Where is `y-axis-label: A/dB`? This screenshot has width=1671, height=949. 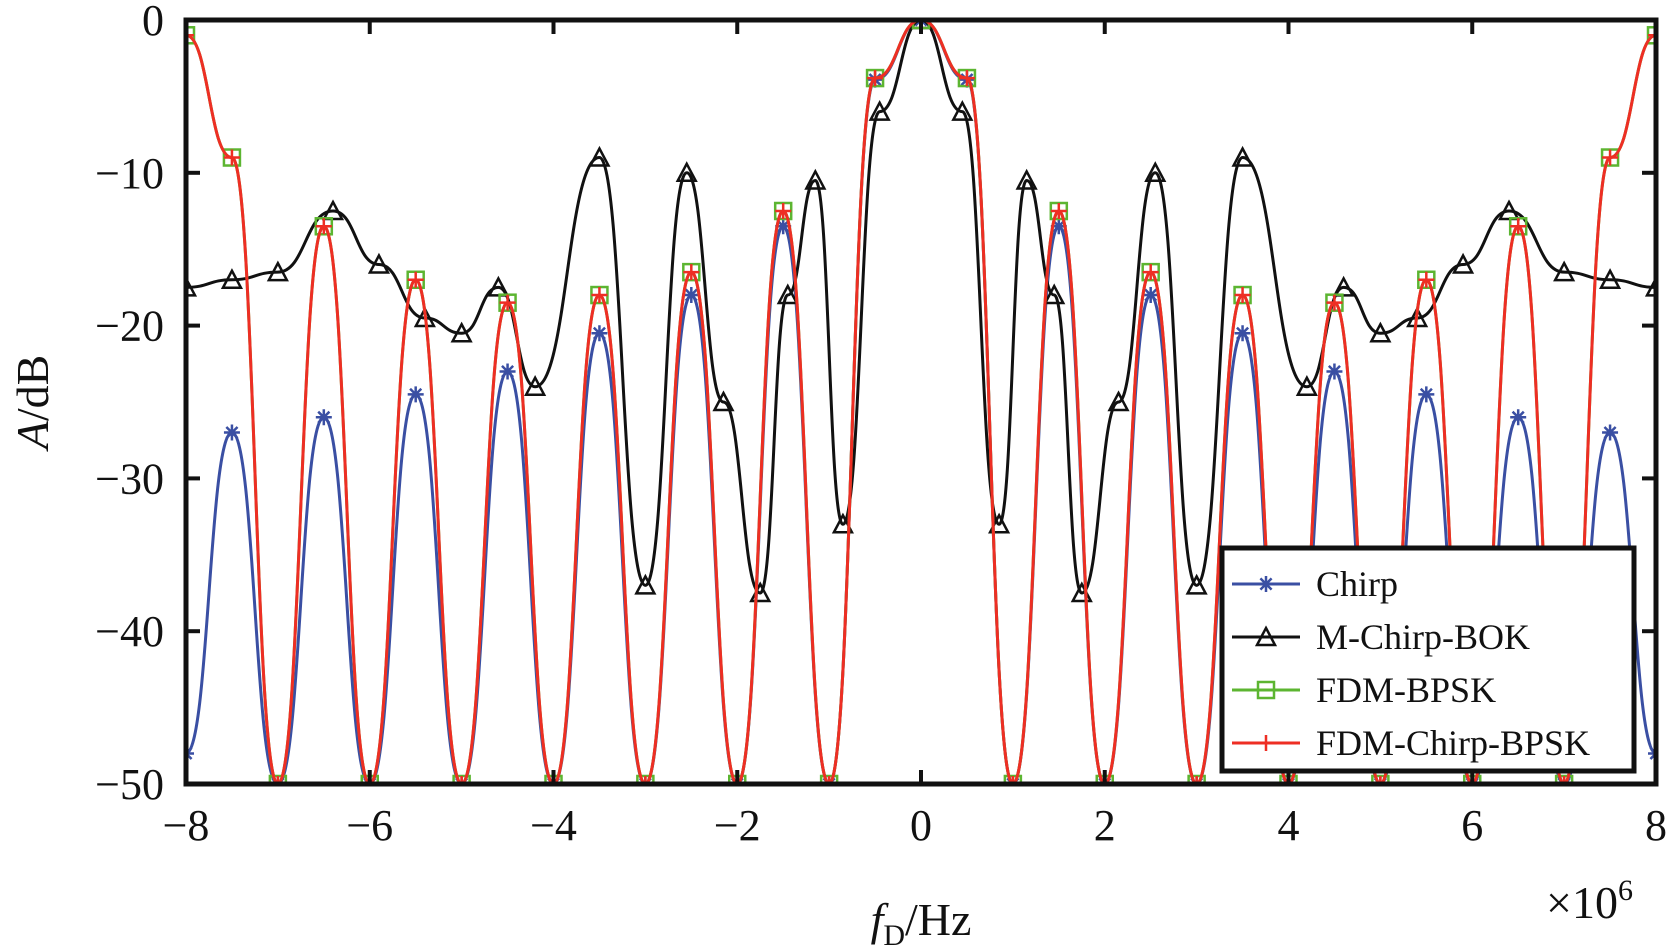 y-axis-label: A/dB is located at coordinates (32, 404).